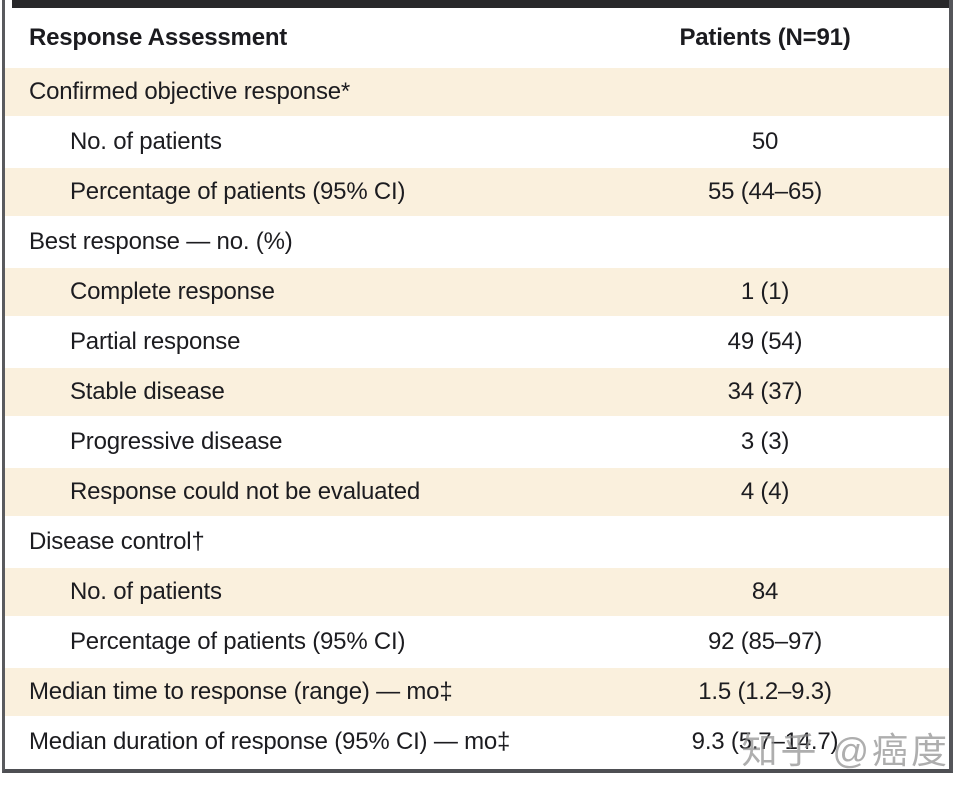 The height and width of the screenshot is (788, 964). I want to click on row-label: Response could not be evaluated, so click(245, 491).